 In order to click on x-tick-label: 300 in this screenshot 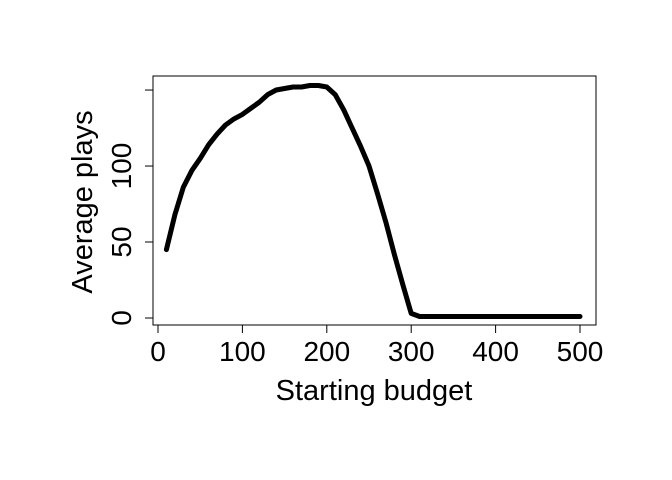, I will do `click(411, 351)`.